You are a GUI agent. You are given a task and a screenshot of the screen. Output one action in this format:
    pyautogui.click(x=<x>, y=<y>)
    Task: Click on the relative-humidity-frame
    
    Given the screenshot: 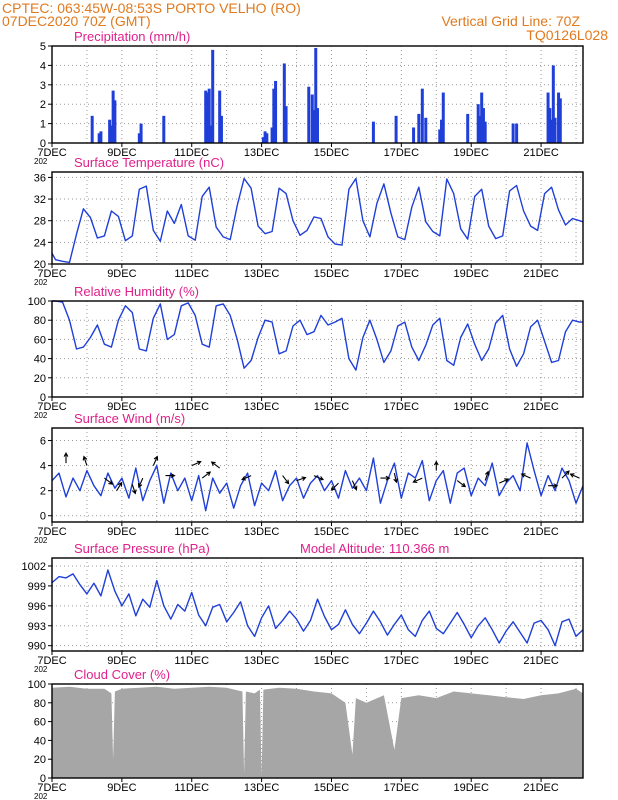 What is the action you would take?
    pyautogui.click(x=317, y=349)
    